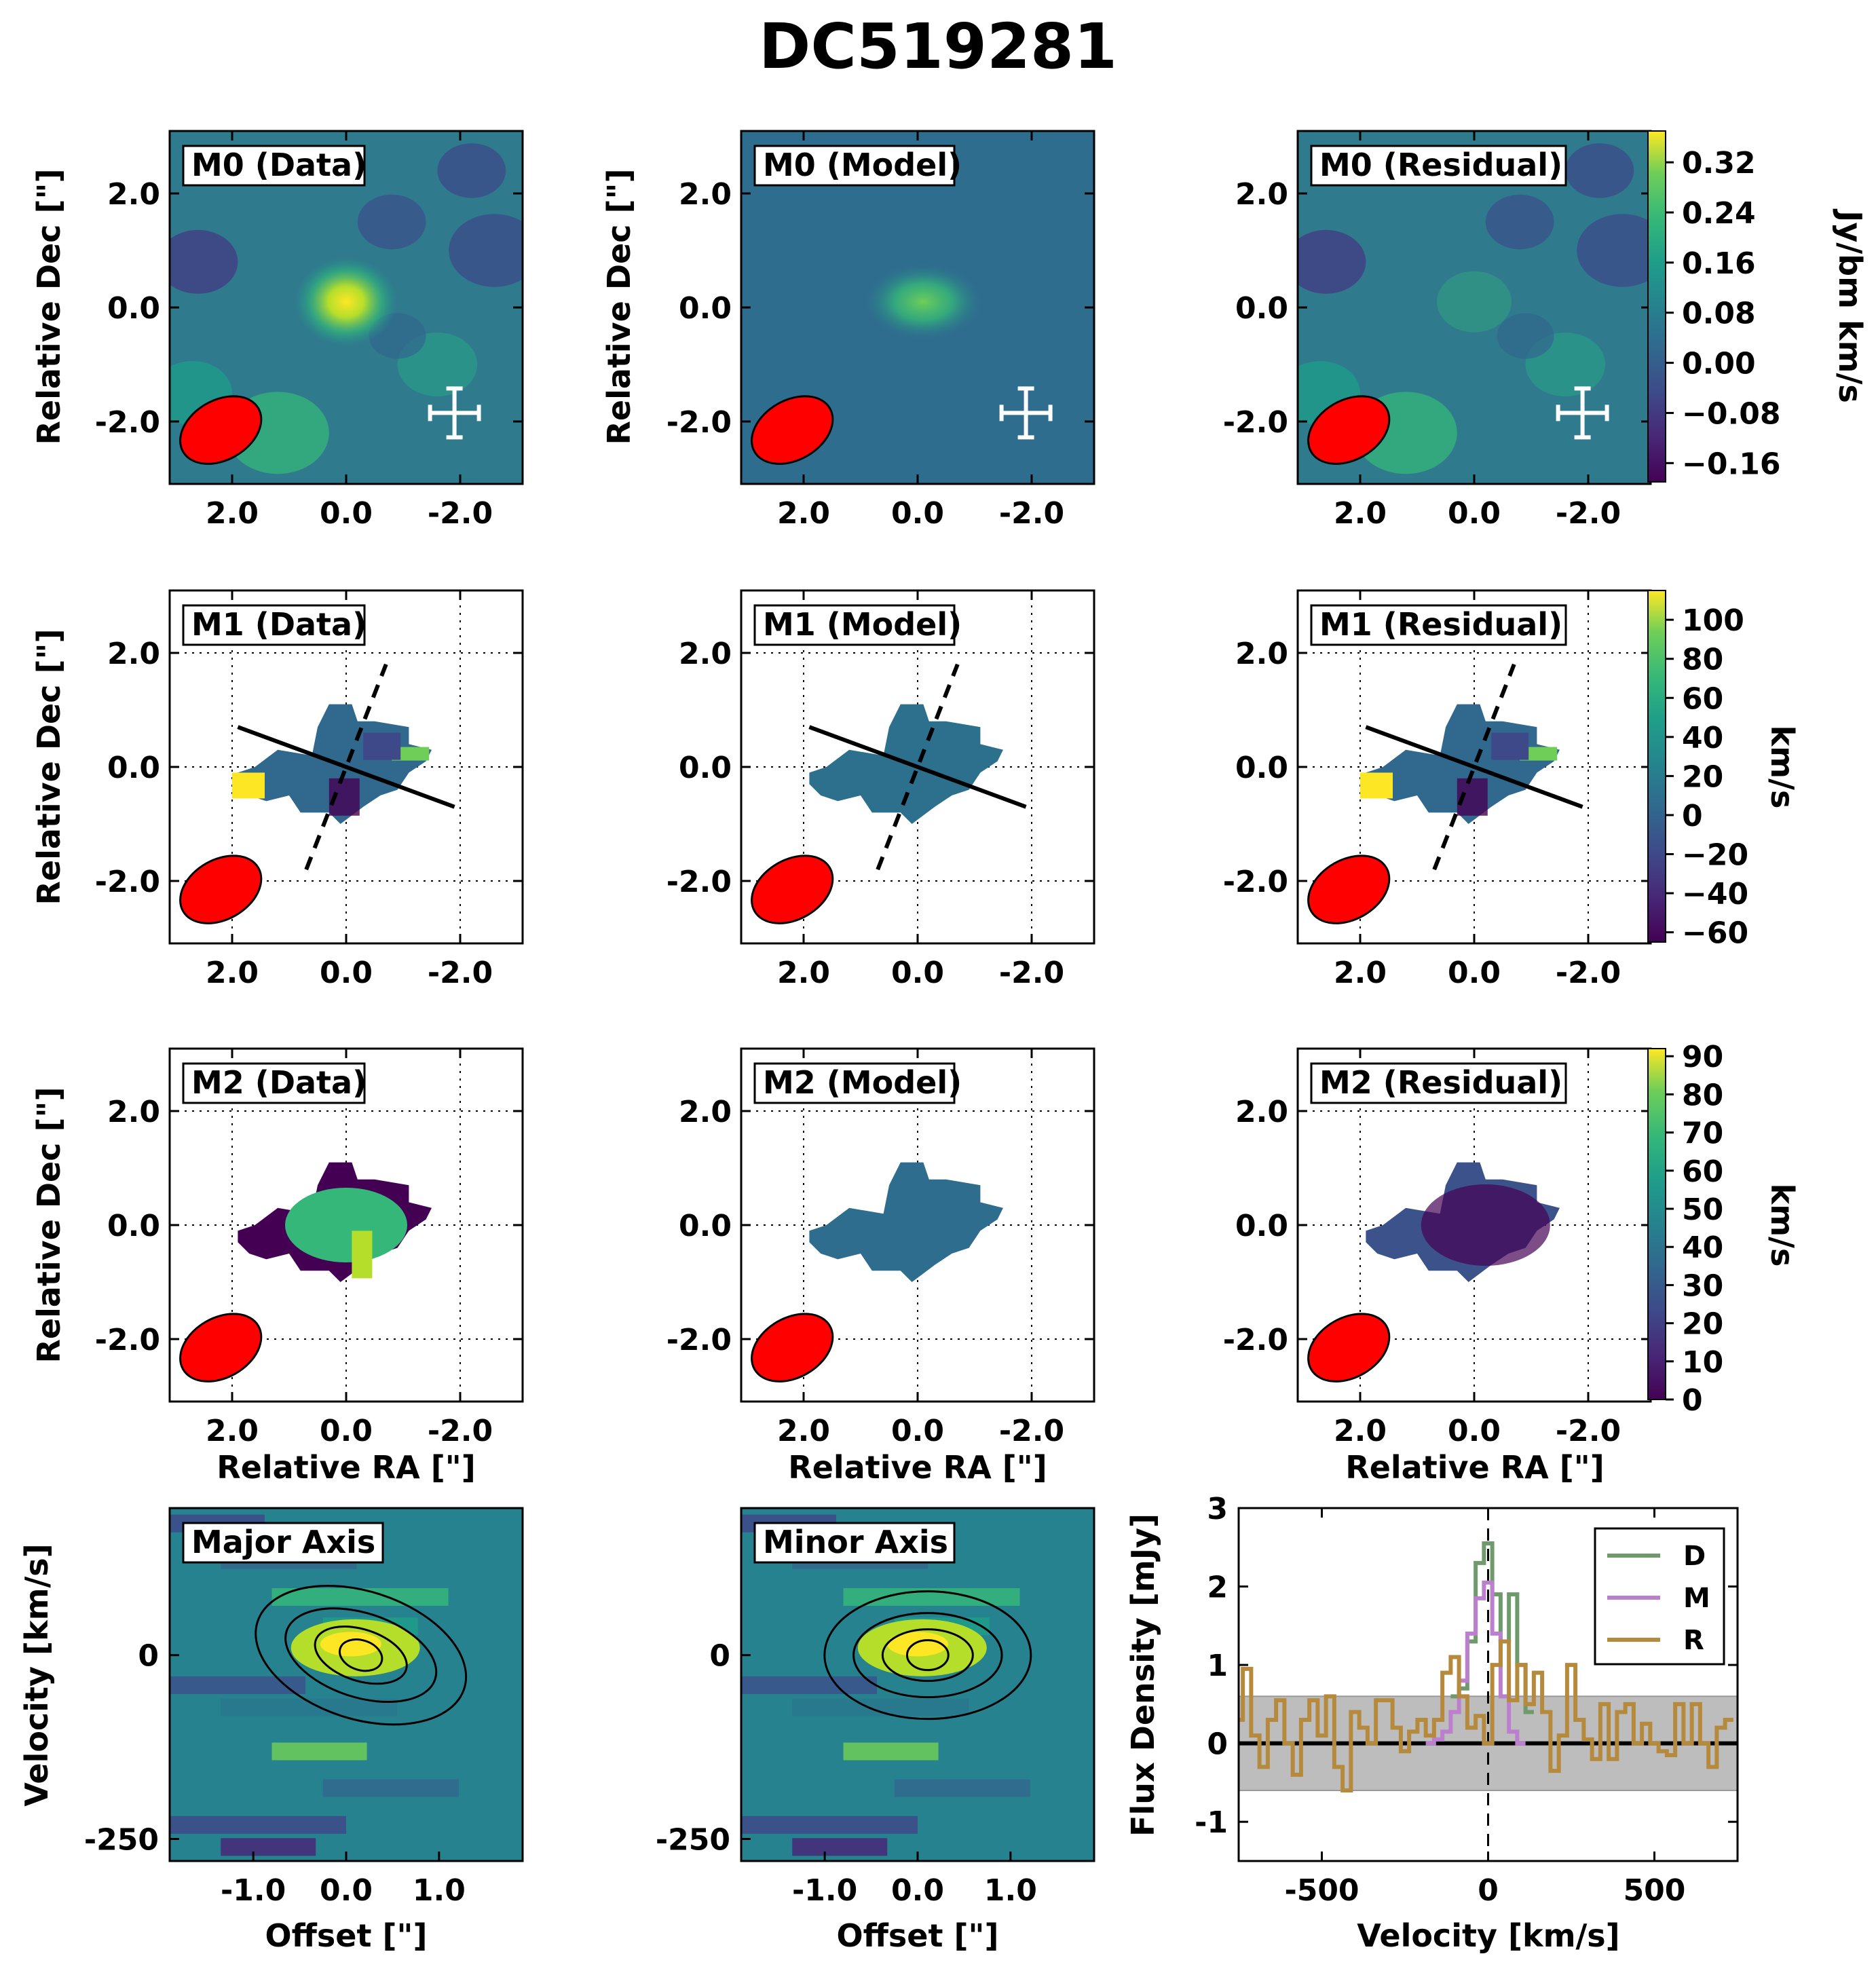  Describe the element at coordinates (1719, 163) in the screenshot. I see `colorbar-m0-tick-label: 0.32` at that location.